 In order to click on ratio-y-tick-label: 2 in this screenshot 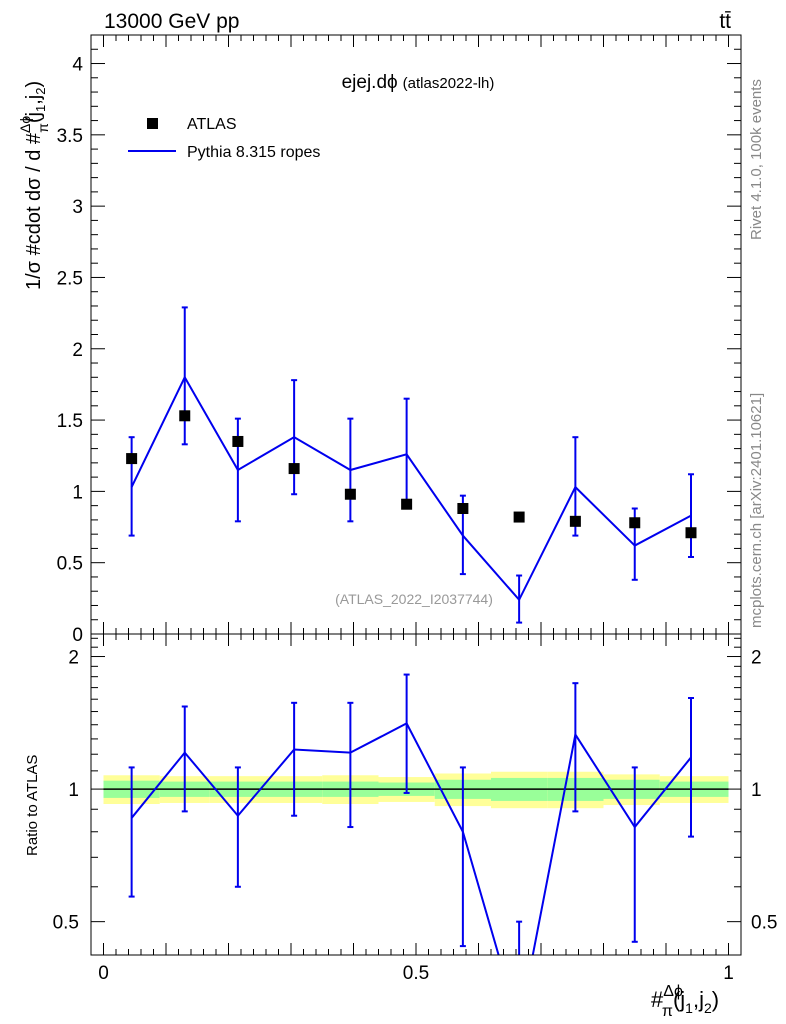, I will do `click(73, 658)`.